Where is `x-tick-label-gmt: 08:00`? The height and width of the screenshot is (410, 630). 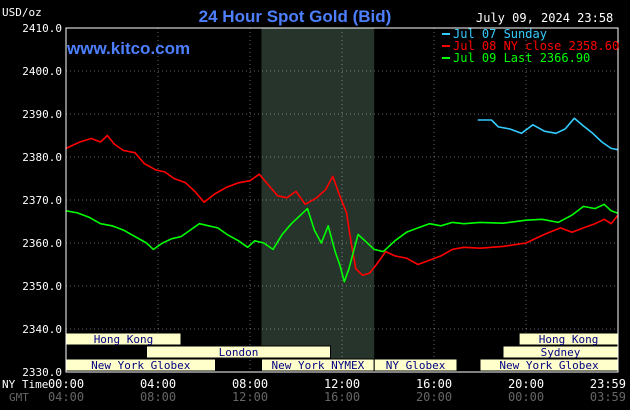
x-tick-label-gmt: 08:00 is located at coordinates (158, 397).